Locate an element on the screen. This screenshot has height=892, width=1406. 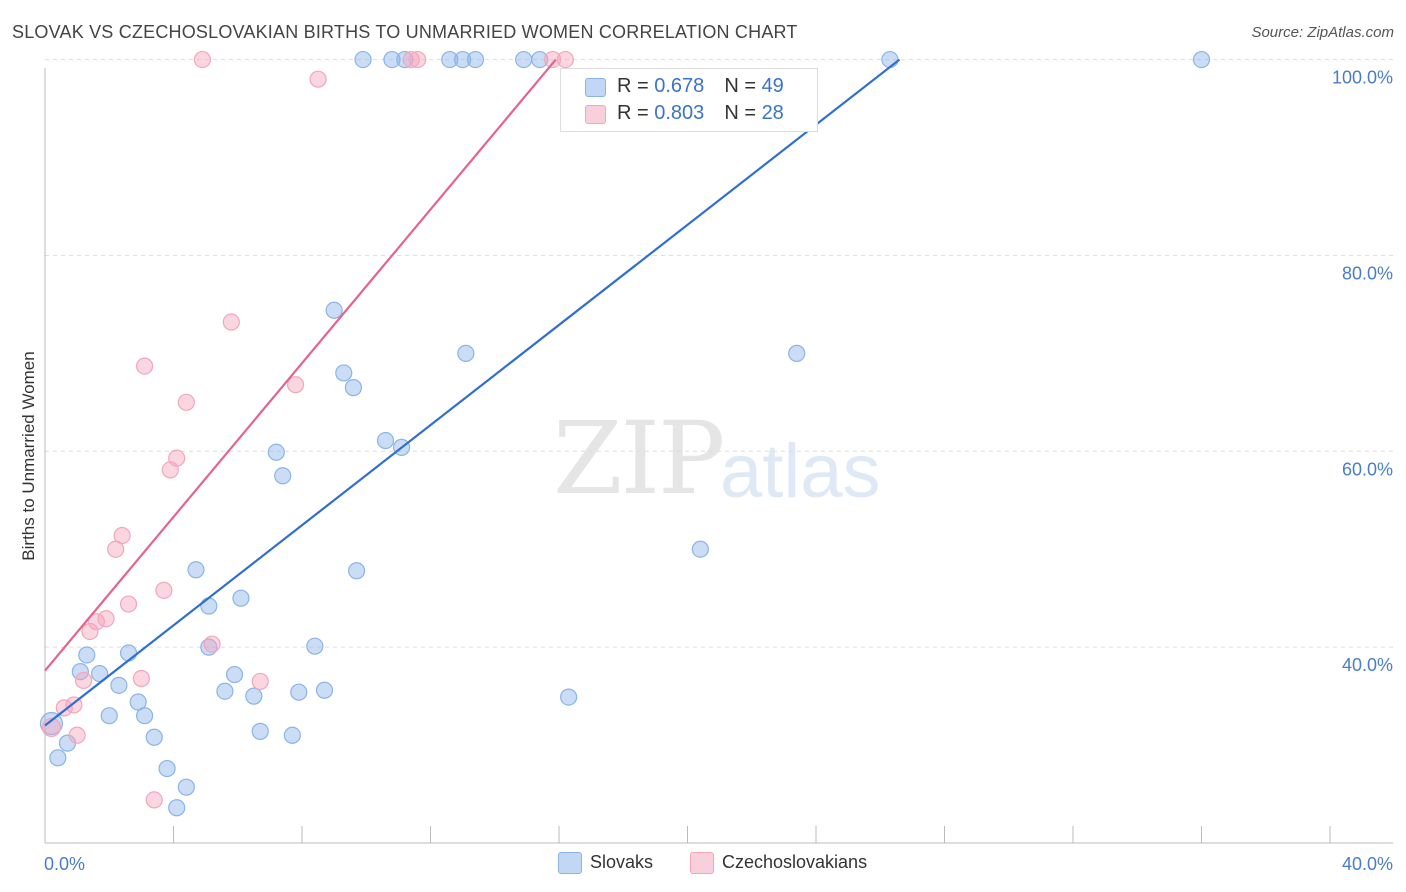
legend-swatch-slovaks is located at coordinates (595, 87).